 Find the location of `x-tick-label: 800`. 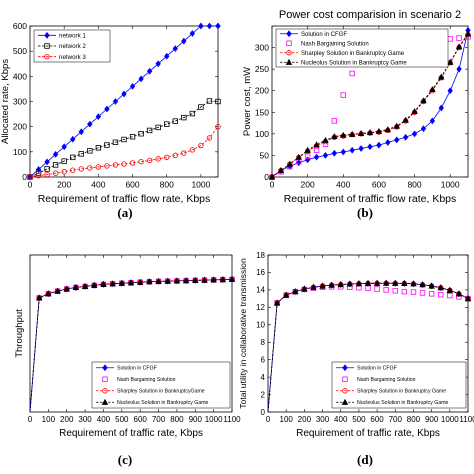

x-tick-label: 800 is located at coordinates (177, 419).